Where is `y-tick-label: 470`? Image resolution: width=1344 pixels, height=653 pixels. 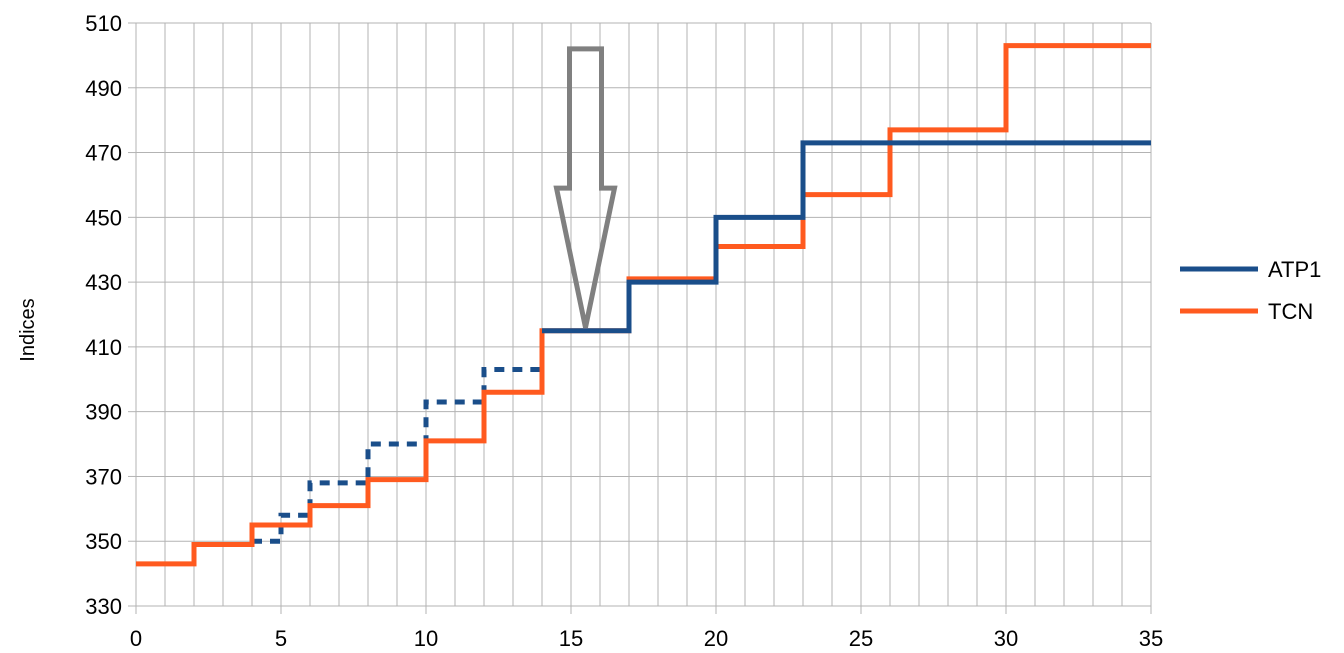 y-tick-label: 470 is located at coordinates (103, 153).